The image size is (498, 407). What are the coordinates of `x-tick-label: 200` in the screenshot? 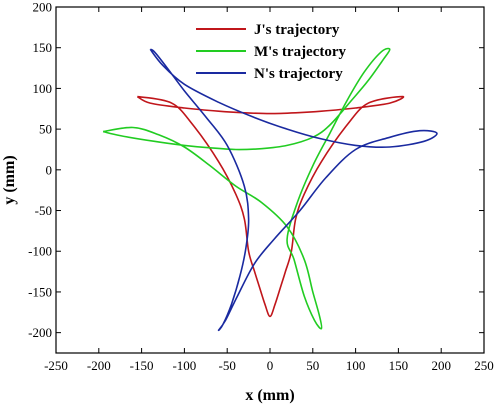 It's located at (441, 365).